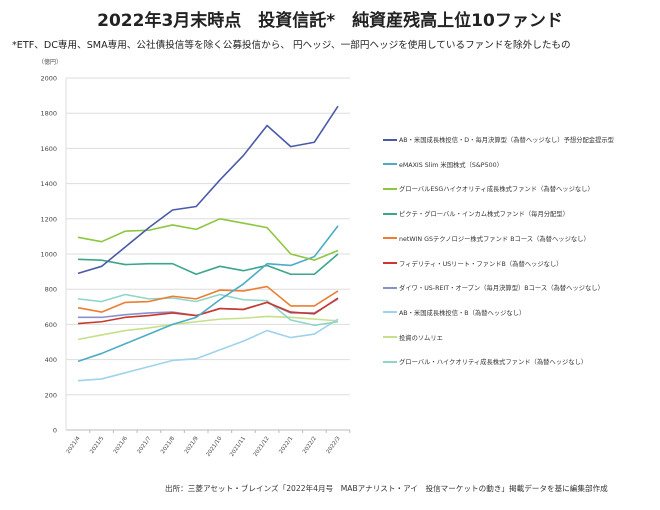  What do you see at coordinates (462, 313) in the screenshot?
I see `legend-label: AB・米国成長株投信・B（為替ヘッジなし）` at bounding box center [462, 313].